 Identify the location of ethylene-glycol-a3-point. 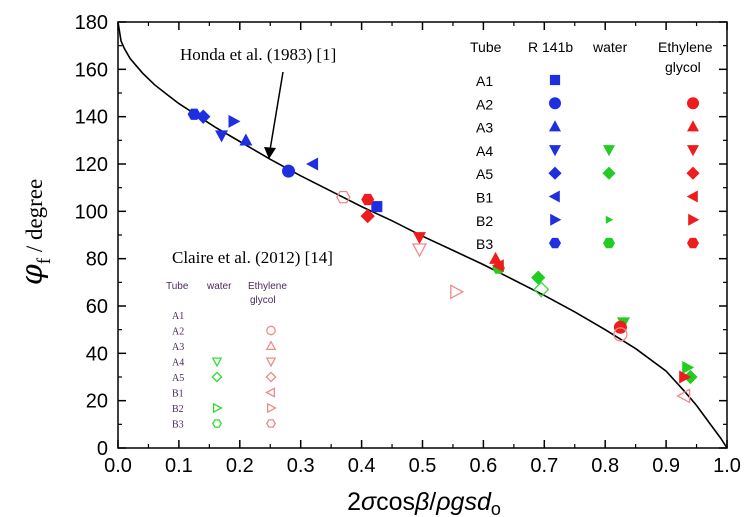
(496, 257).